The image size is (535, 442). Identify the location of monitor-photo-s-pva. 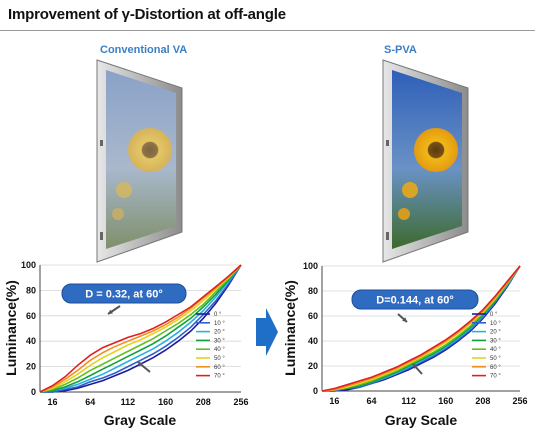
(425, 161).